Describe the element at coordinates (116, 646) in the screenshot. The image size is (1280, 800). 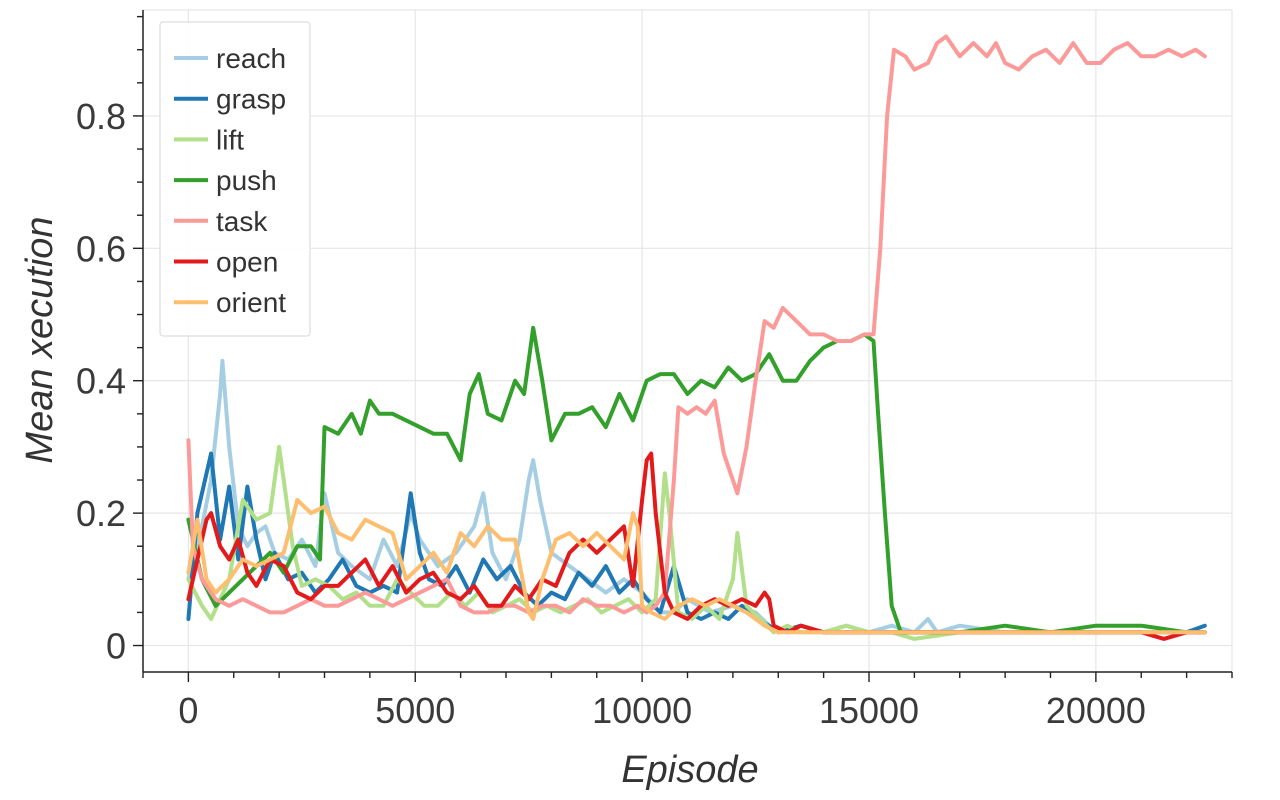
I see `y-tick-label: 0` at that location.